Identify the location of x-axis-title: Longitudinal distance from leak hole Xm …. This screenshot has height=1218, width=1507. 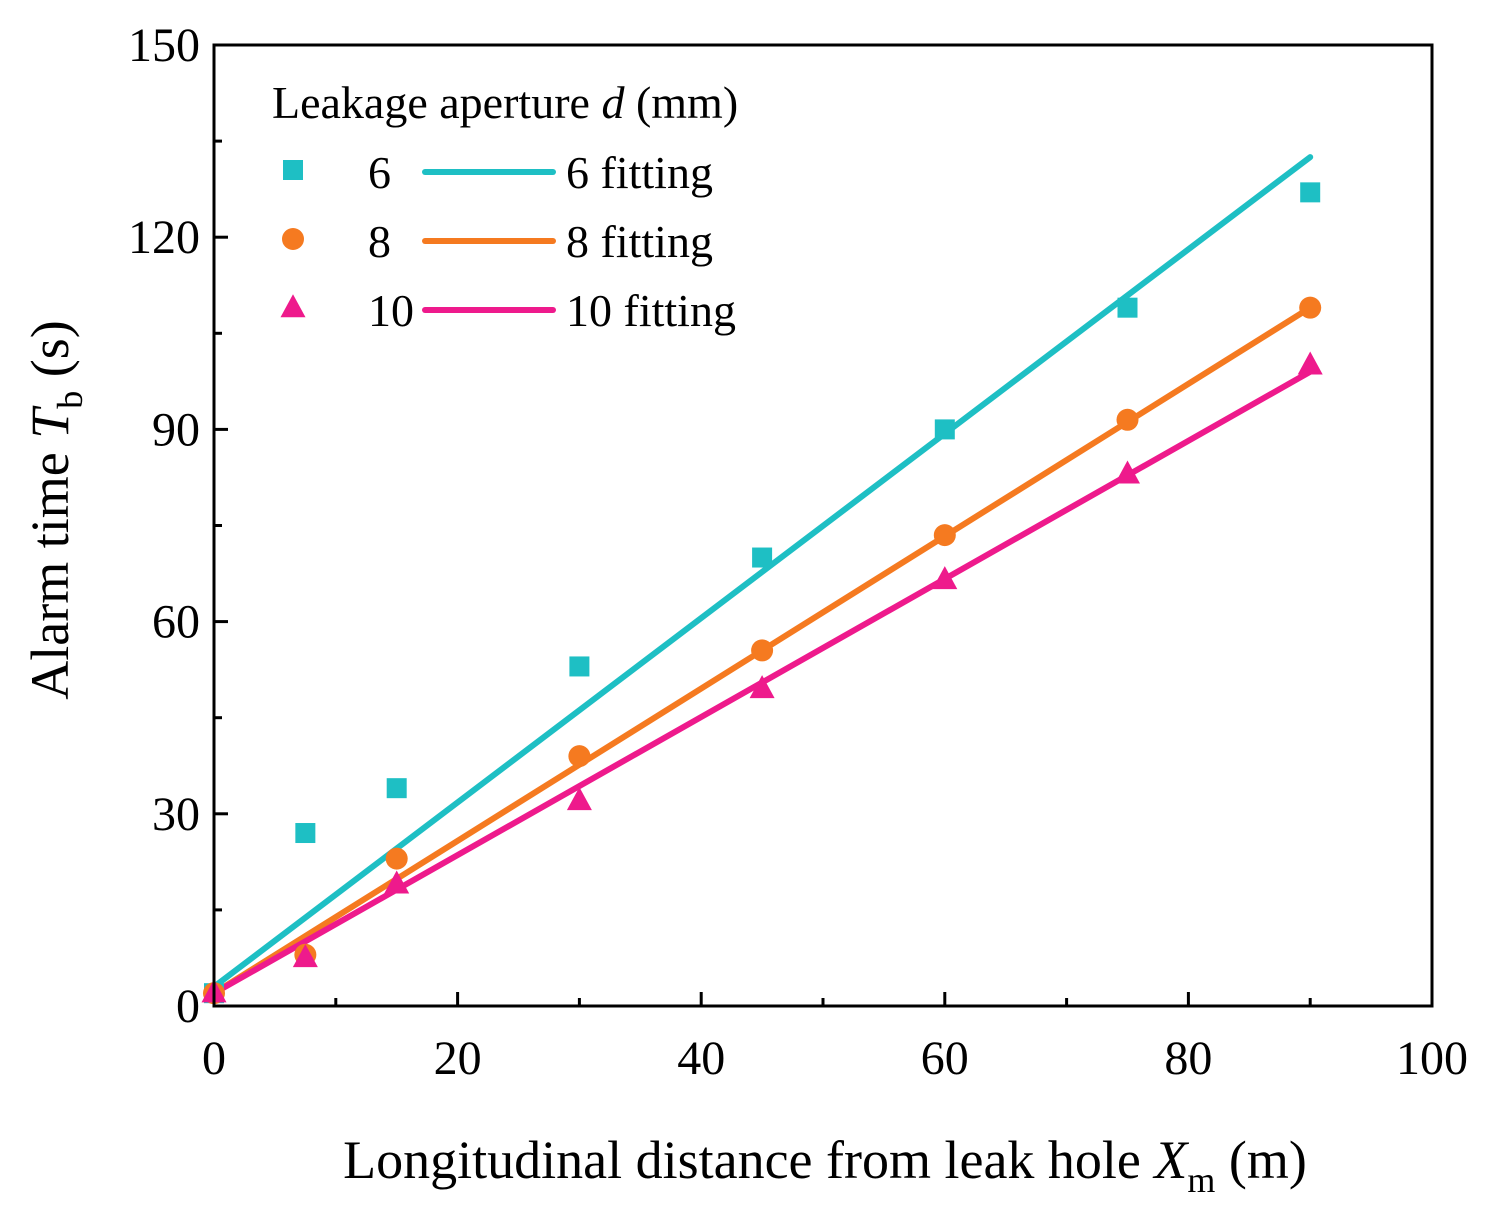
(825, 1165).